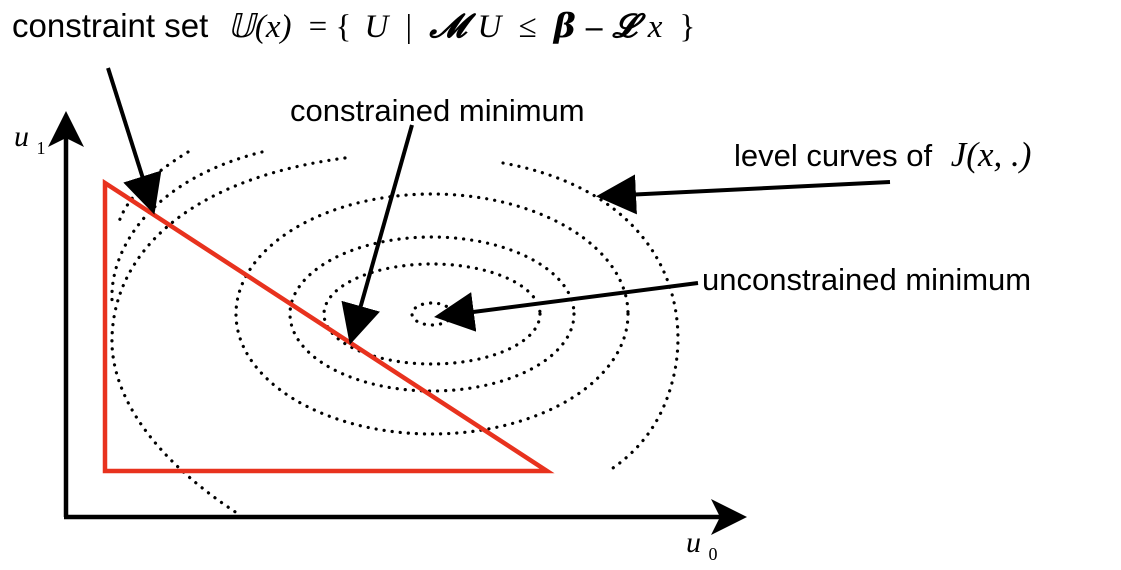 The width and height of the screenshot is (1121, 570). I want to click on constraint-set-bar: |, so click(409, 27).